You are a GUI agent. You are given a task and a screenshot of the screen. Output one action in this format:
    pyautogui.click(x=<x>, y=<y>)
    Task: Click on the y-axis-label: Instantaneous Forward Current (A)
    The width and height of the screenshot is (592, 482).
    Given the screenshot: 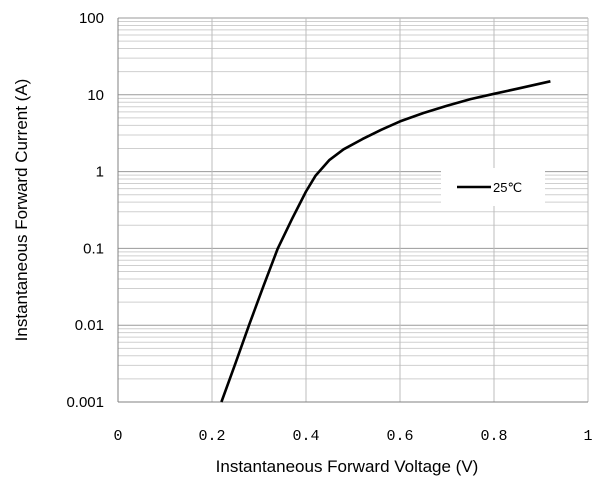 What is the action you would take?
    pyautogui.click(x=21, y=210)
    